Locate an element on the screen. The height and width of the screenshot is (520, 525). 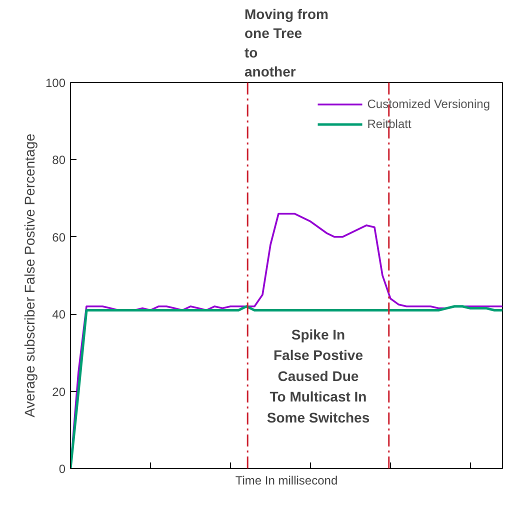
y-tick-label: 100 is located at coordinates (55, 83).